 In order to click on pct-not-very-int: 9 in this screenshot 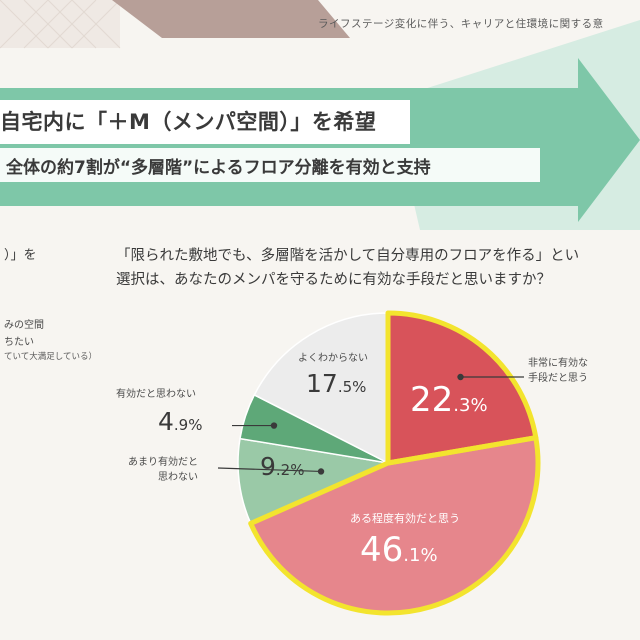, I will do `click(268, 466)`.